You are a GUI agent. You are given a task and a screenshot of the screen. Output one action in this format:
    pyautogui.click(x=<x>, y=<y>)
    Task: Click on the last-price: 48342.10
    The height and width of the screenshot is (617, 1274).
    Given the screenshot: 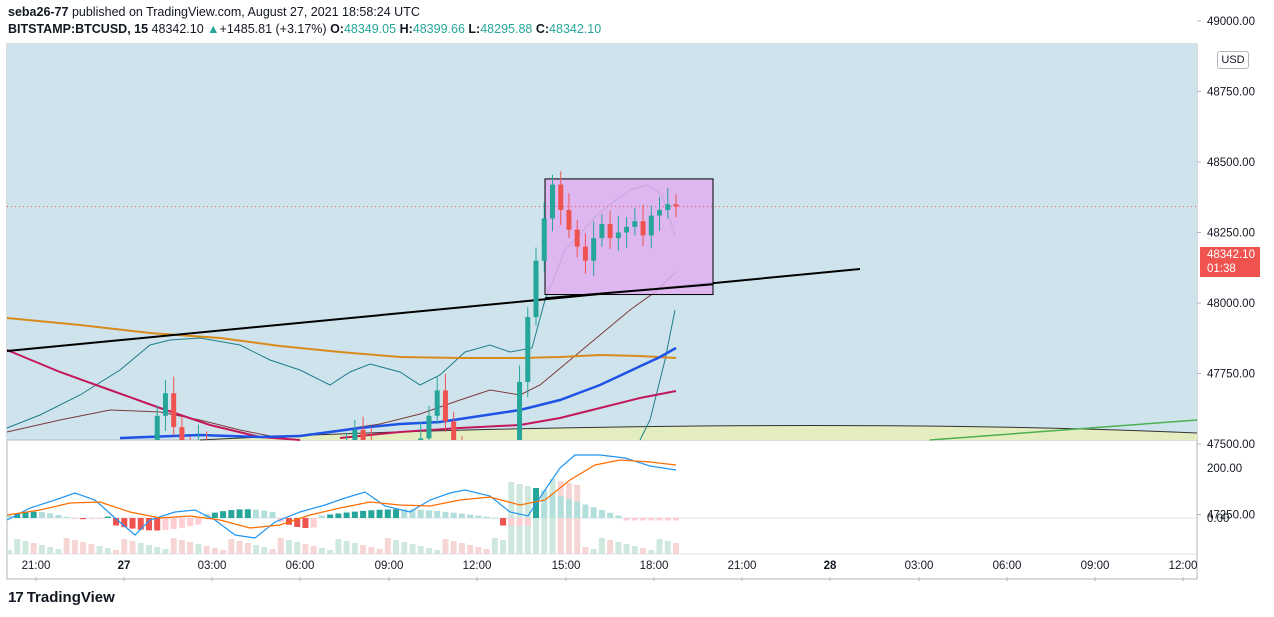 What is the action you would take?
    pyautogui.click(x=177, y=29)
    